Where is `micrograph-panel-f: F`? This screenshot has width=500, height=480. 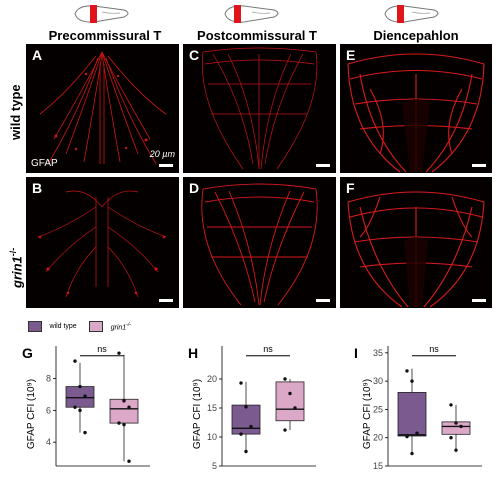
micrograph-panel-f: F is located at coordinates (416, 242).